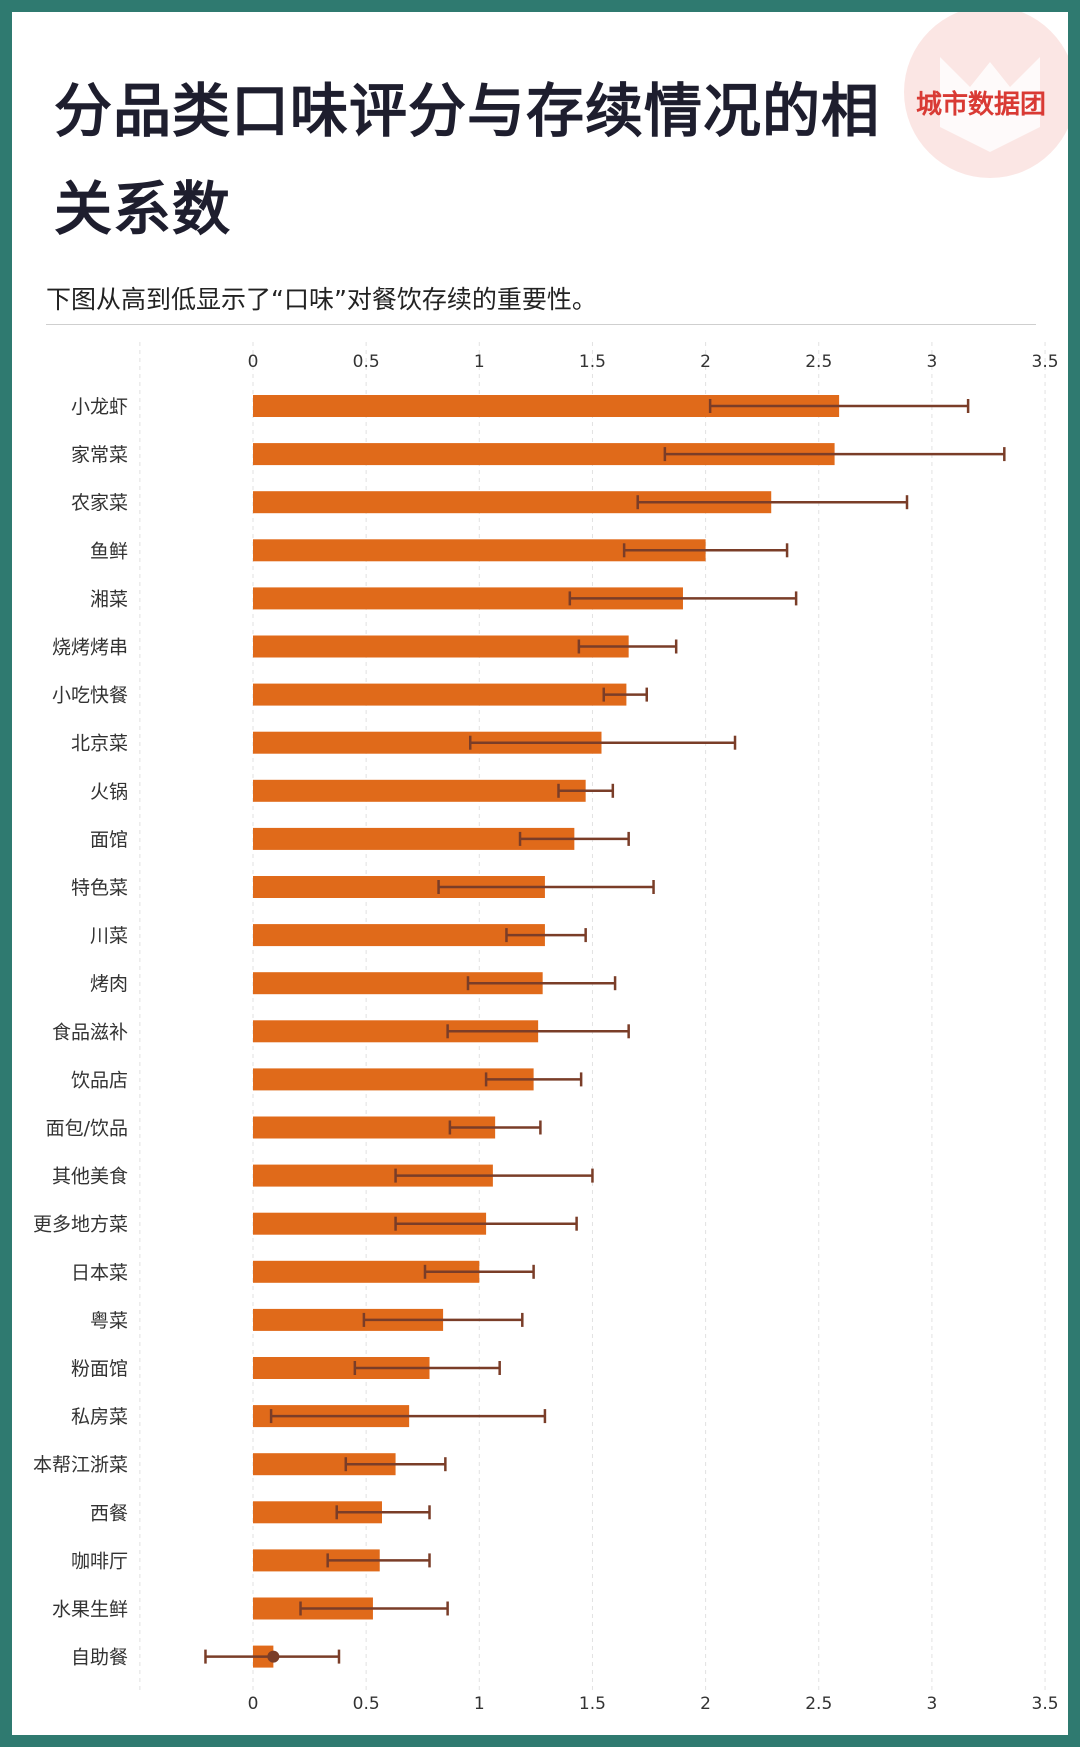 This screenshot has width=1080, height=1747. What do you see at coordinates (99, 1273) in the screenshot?
I see `category-label: 日本菜` at bounding box center [99, 1273].